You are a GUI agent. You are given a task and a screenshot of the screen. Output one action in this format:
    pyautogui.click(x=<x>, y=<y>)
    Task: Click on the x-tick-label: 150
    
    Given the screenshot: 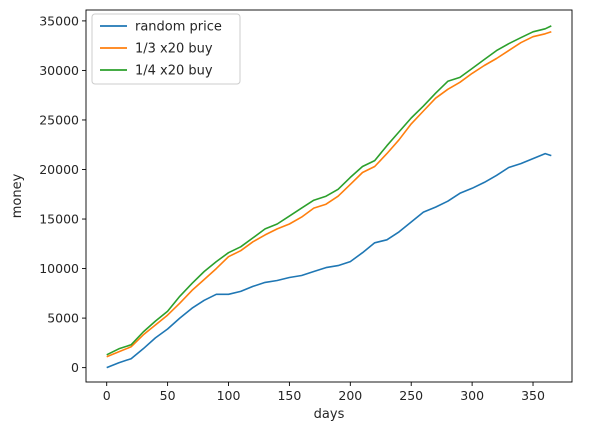 What is the action you would take?
    pyautogui.click(x=289, y=395)
    